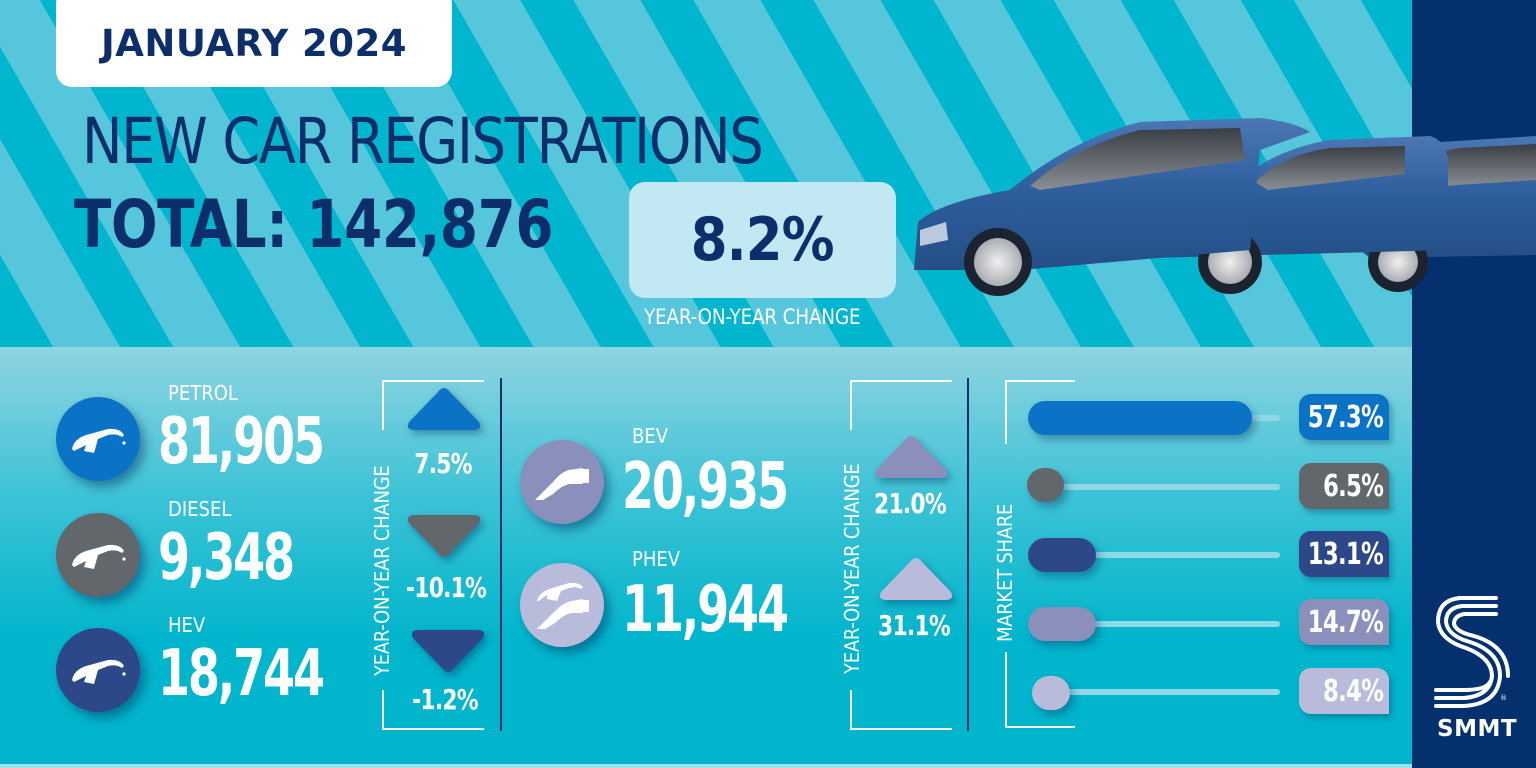 This screenshot has height=768, width=1536. What do you see at coordinates (968, 554) in the screenshot?
I see `section-divider-right` at bounding box center [968, 554].